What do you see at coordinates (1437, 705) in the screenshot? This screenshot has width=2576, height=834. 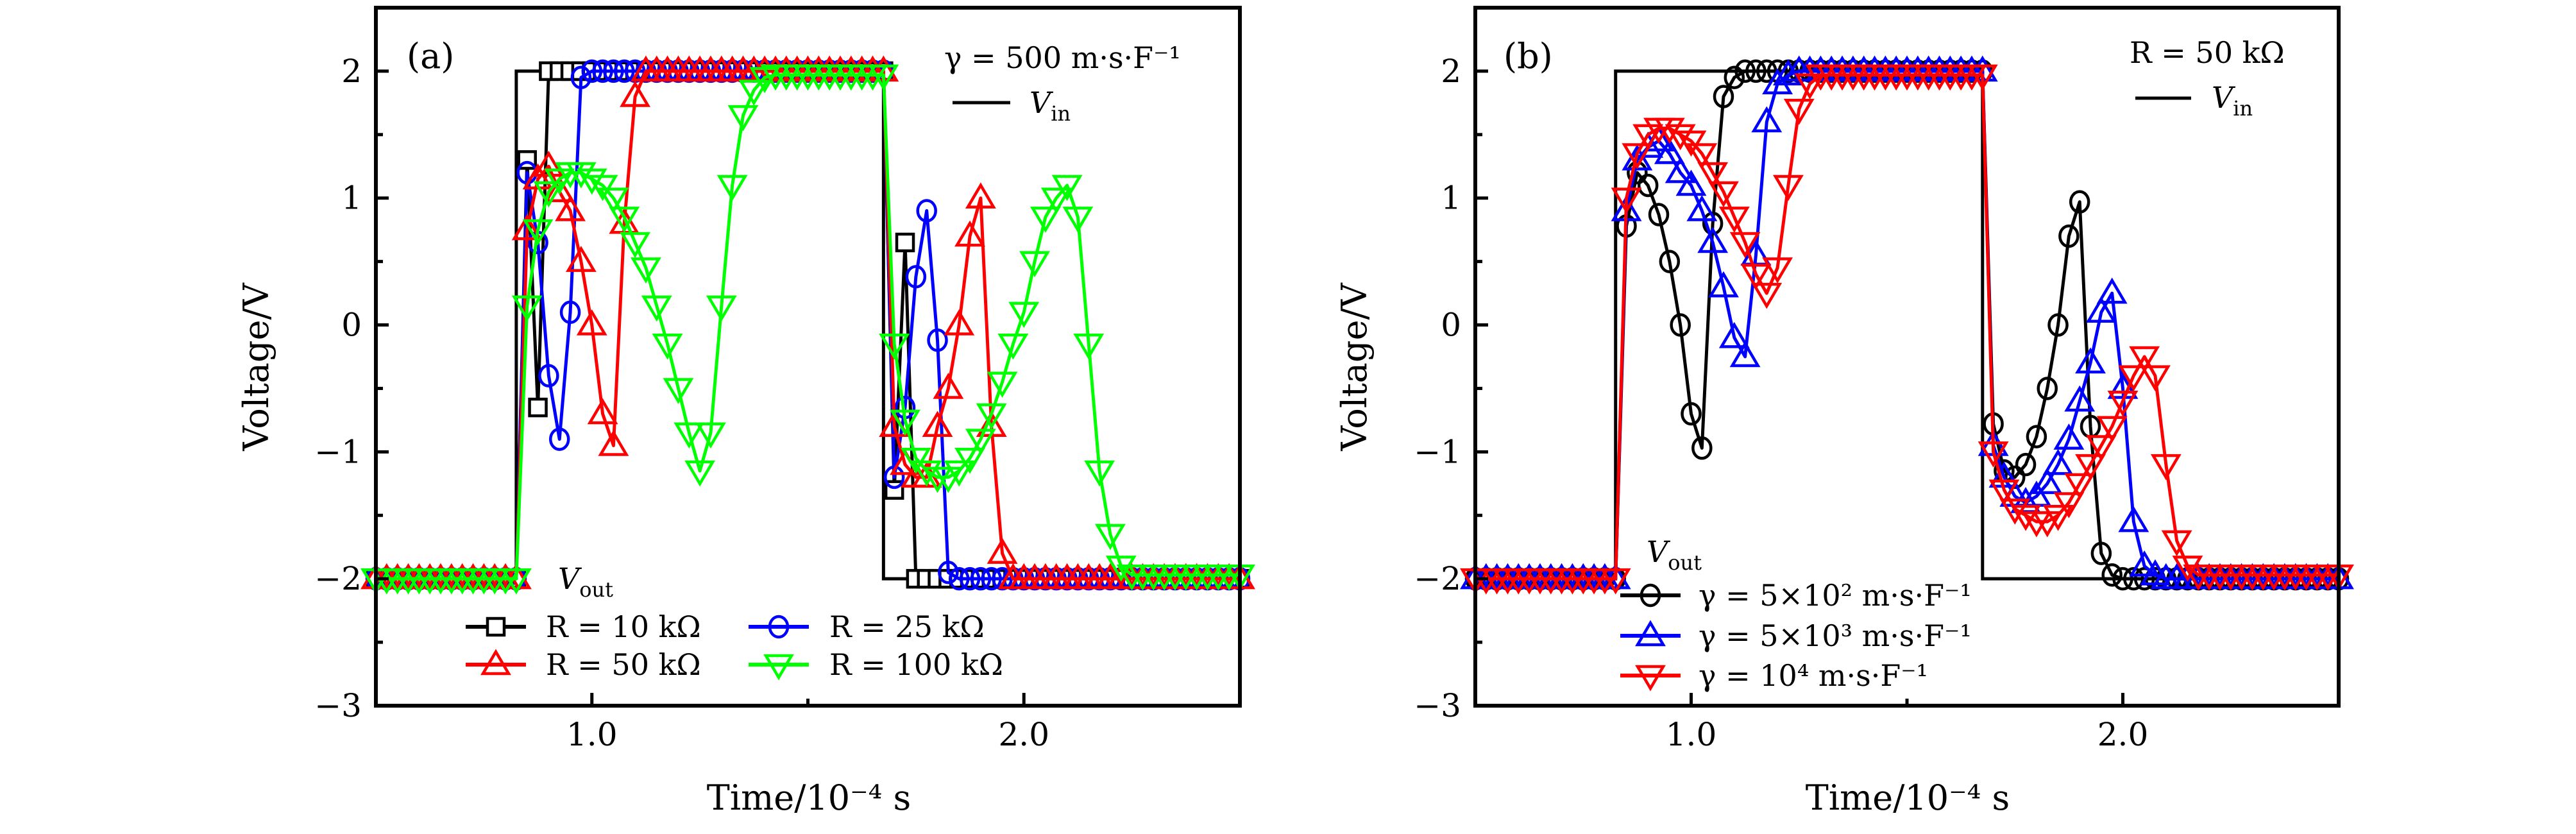 I see `y-tick-label: −3` at bounding box center [1437, 705].